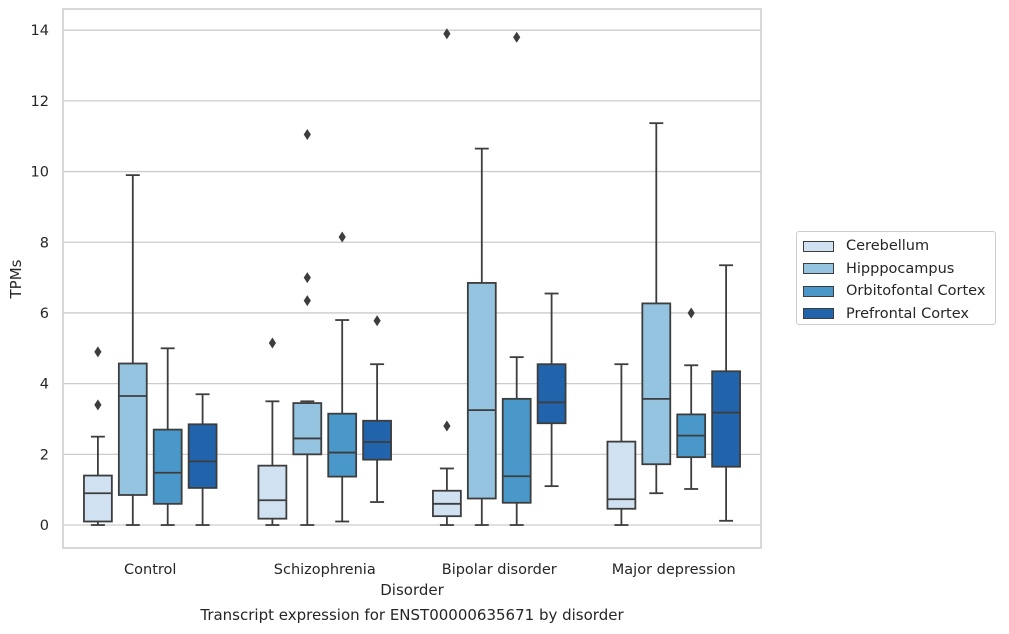 Image resolution: width=1009 pixels, height=634 pixels. What do you see at coordinates (888, 246) in the screenshot?
I see `legend-label: Cerebellum` at bounding box center [888, 246].